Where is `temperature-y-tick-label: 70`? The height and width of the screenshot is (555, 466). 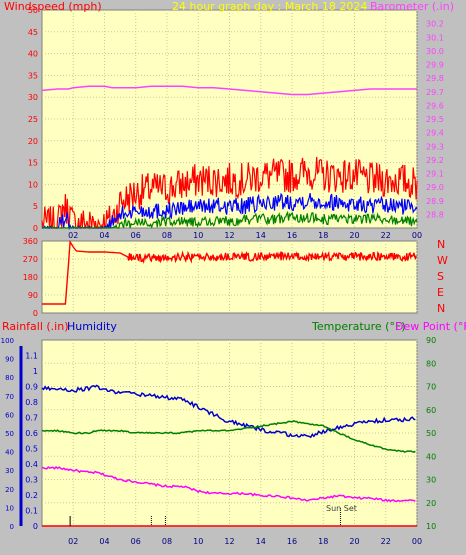
temperature-y-tick-label: 70 is located at coordinates (431, 387).